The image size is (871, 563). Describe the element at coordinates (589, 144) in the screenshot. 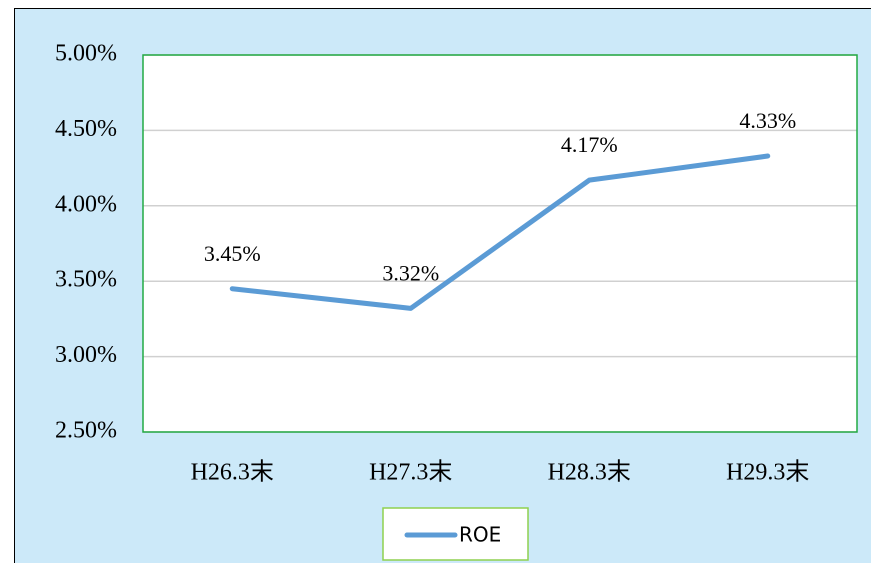

I see `data-label: 4.17%` at that location.